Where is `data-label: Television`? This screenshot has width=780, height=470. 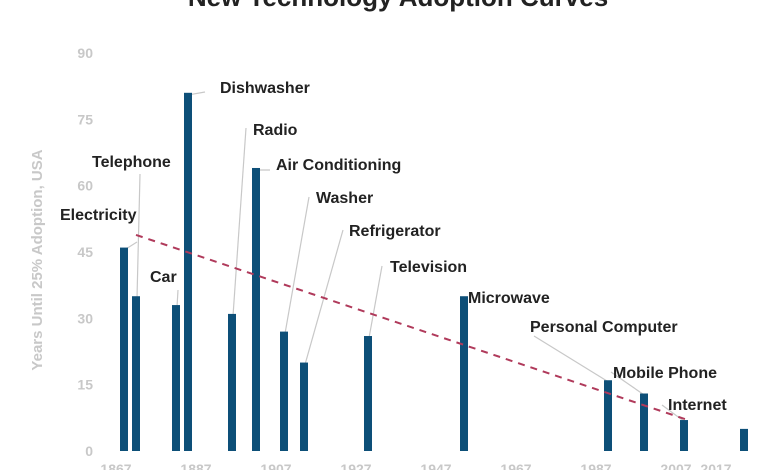 data-label: Television is located at coordinates (428, 267).